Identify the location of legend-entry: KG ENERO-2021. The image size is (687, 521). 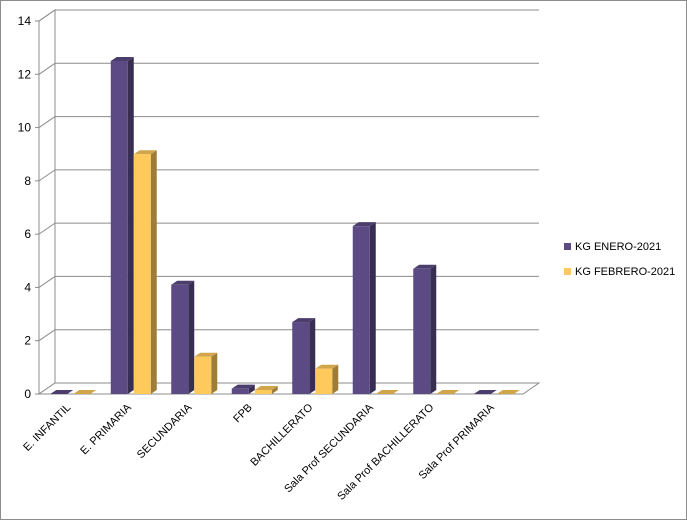
(612, 247).